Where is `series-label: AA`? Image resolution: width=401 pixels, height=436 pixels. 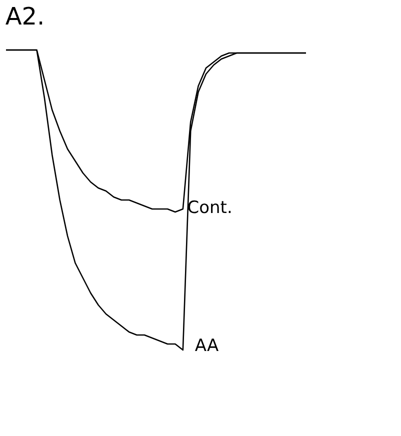
series-label: AA is located at coordinates (207, 346).